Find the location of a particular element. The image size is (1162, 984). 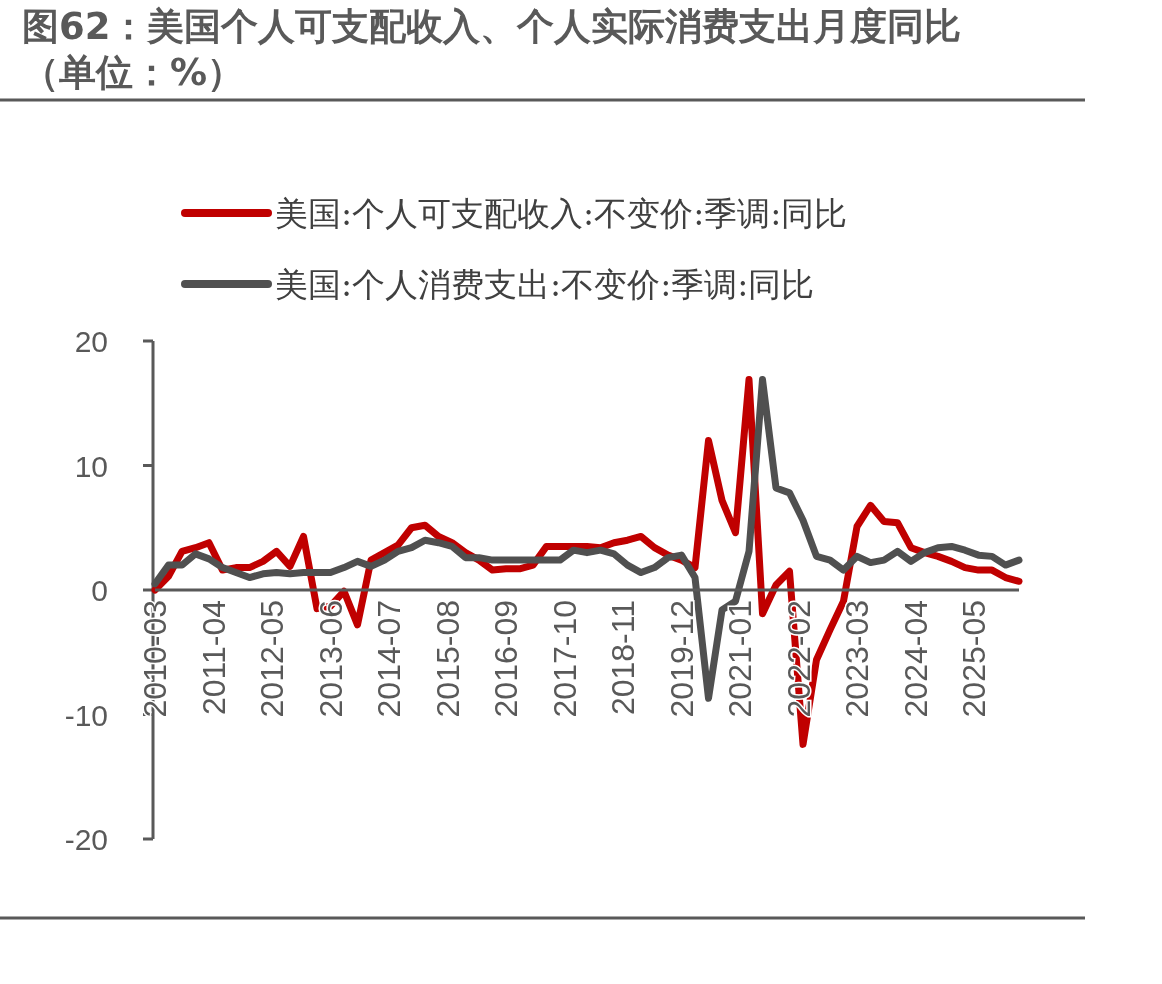

x-tick-label: 2025-05 is located at coordinates (974, 659).